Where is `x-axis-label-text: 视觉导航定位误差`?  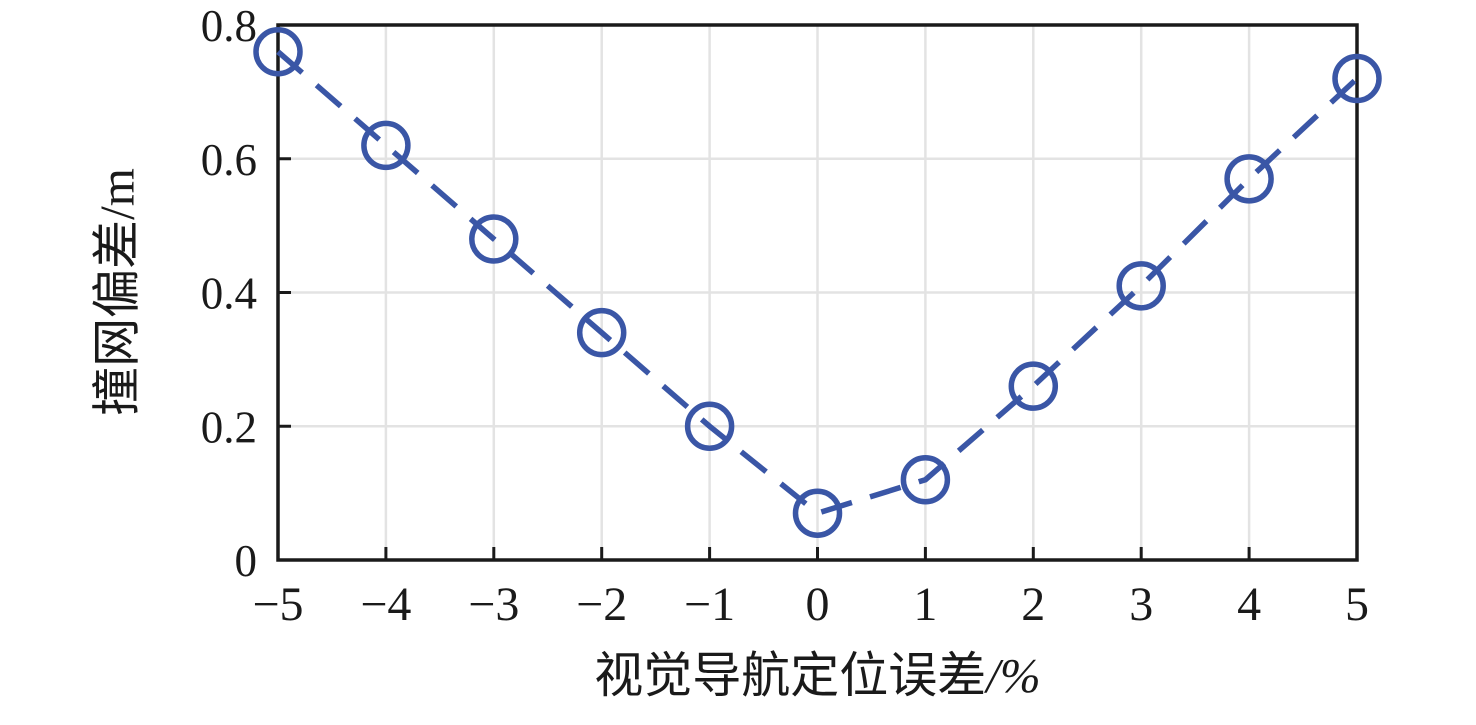
x-axis-label-text: 视觉导航定位误差 is located at coordinates (790, 675).